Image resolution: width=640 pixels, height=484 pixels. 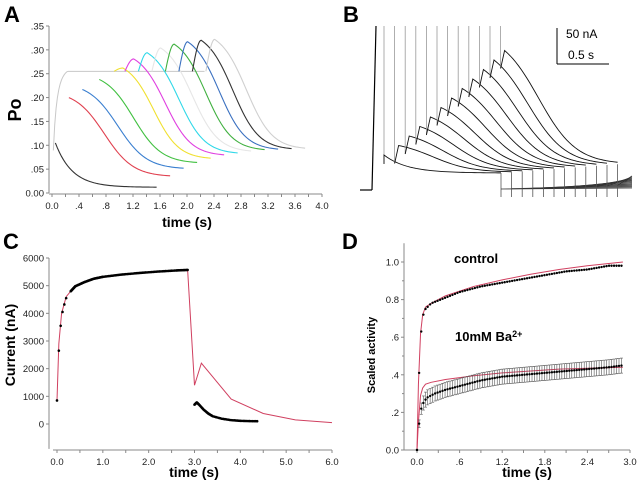 I want to click on series-line-pulse-2.1s, so click(x=241, y=94).